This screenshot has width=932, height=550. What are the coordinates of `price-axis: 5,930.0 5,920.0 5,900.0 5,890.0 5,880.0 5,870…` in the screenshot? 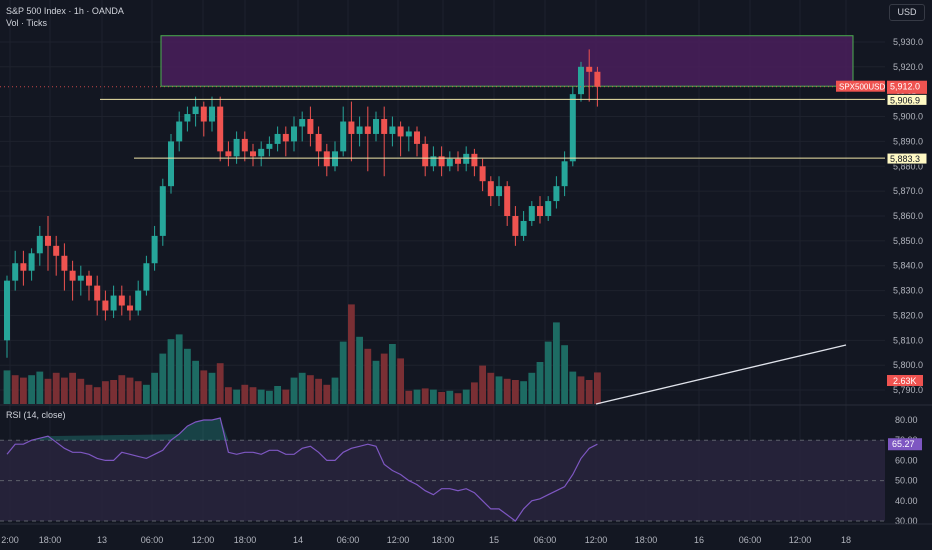 It's located at (882, 216).